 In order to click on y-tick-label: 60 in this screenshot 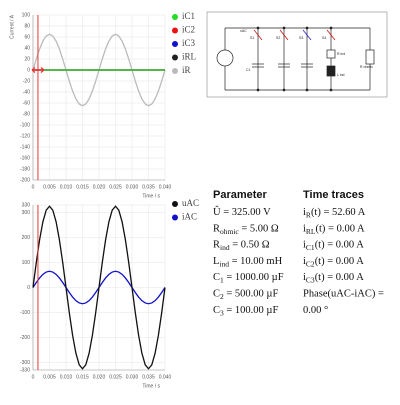, I will do `click(27, 37)`.